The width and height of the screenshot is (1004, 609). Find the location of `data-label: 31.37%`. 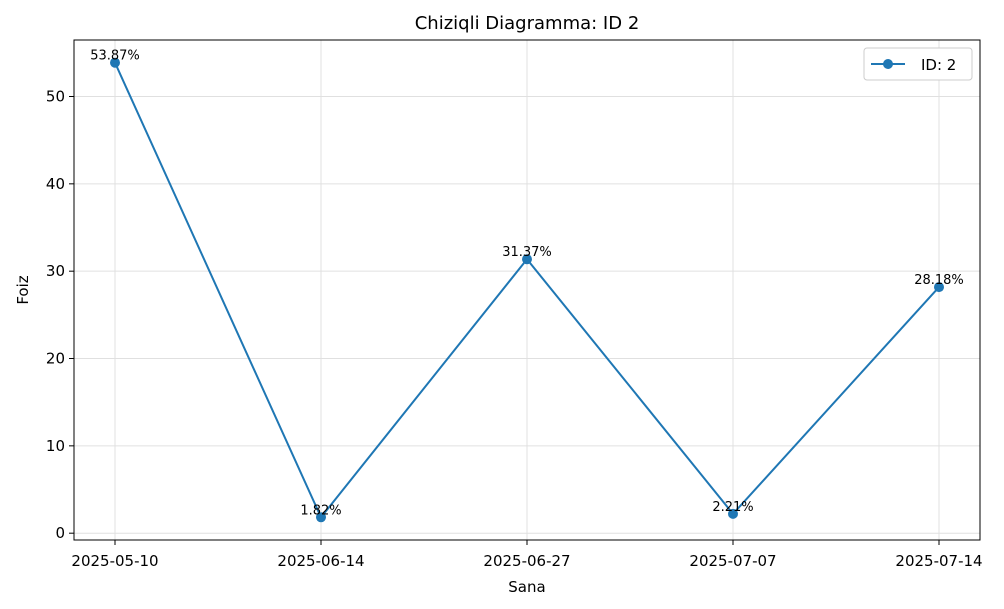

data-label: 31.37% is located at coordinates (527, 252).